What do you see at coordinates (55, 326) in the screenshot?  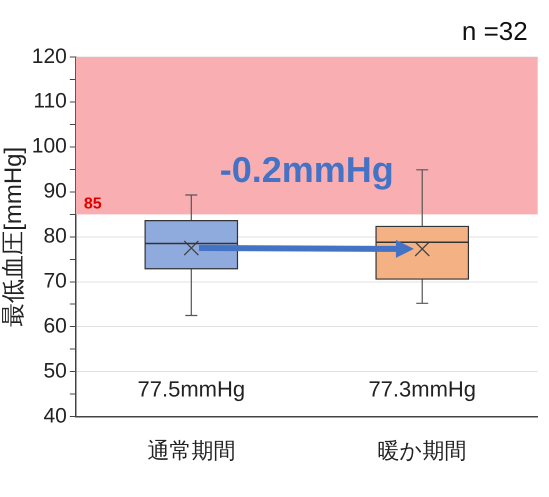 I see `y-tick-label: 60` at bounding box center [55, 326].